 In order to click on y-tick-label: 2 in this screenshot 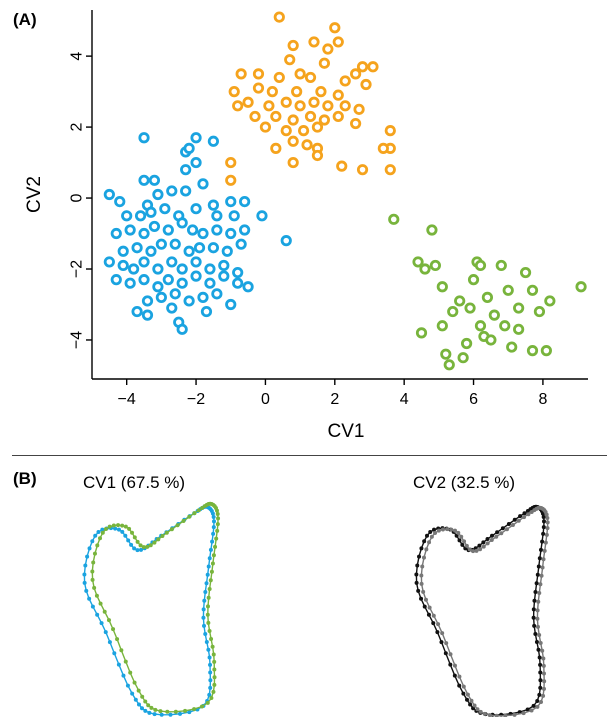, I will do `click(77, 127)`.